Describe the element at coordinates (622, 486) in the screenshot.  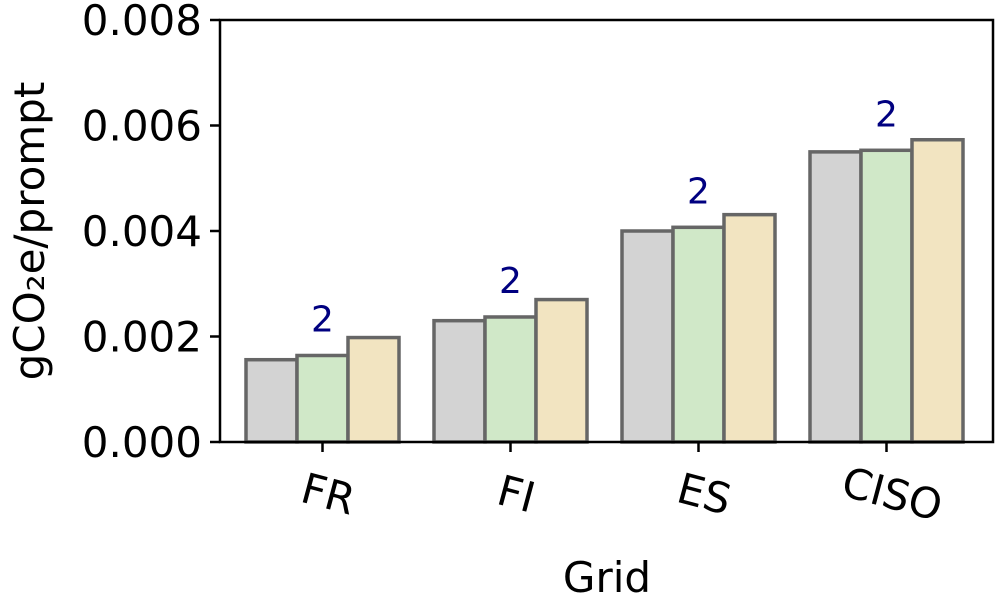
I see `x-ticks-layer: FR FI ES CISO` at that location.